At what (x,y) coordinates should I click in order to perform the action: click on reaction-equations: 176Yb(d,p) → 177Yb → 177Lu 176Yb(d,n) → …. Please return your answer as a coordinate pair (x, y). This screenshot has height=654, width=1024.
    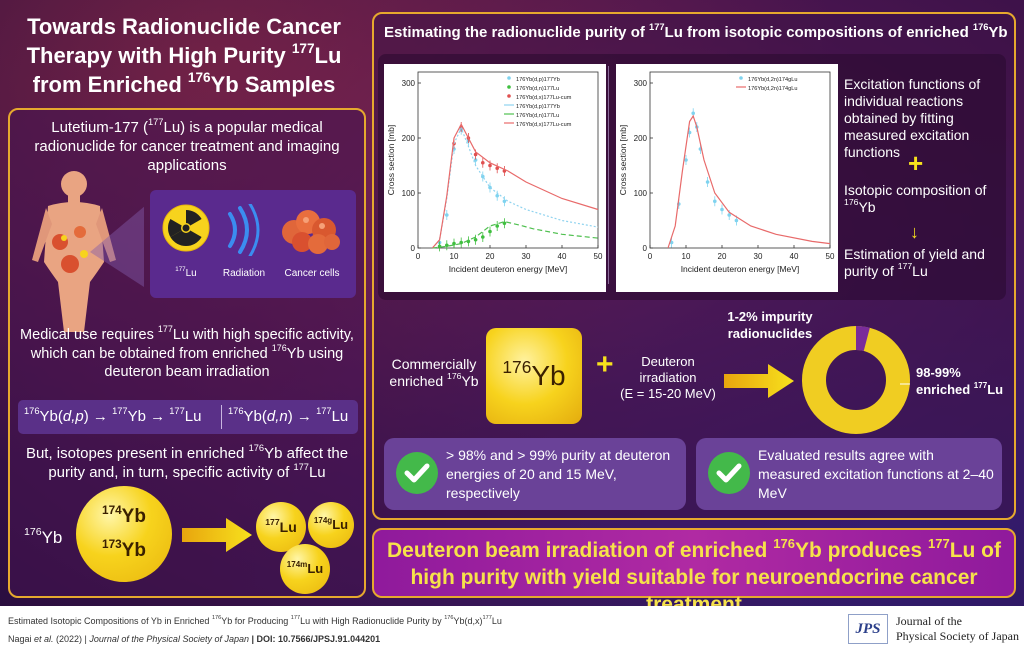
    Looking at the image, I should click on (188, 417).